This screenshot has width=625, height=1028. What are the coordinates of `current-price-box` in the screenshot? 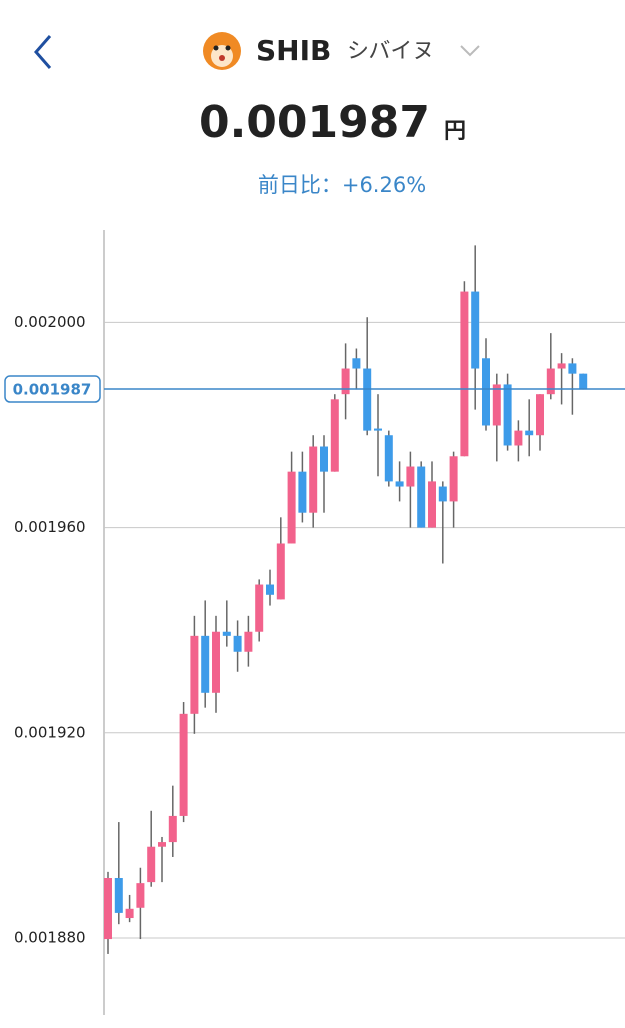 It's located at (52, 389).